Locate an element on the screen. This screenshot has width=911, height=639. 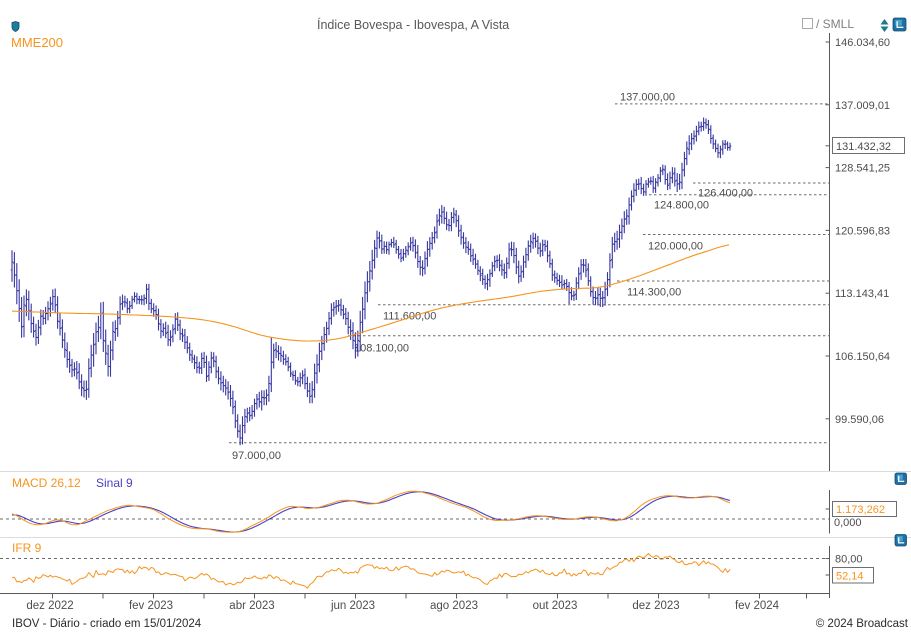
svg-text: 1.173,262 is located at coordinates (860, 510).